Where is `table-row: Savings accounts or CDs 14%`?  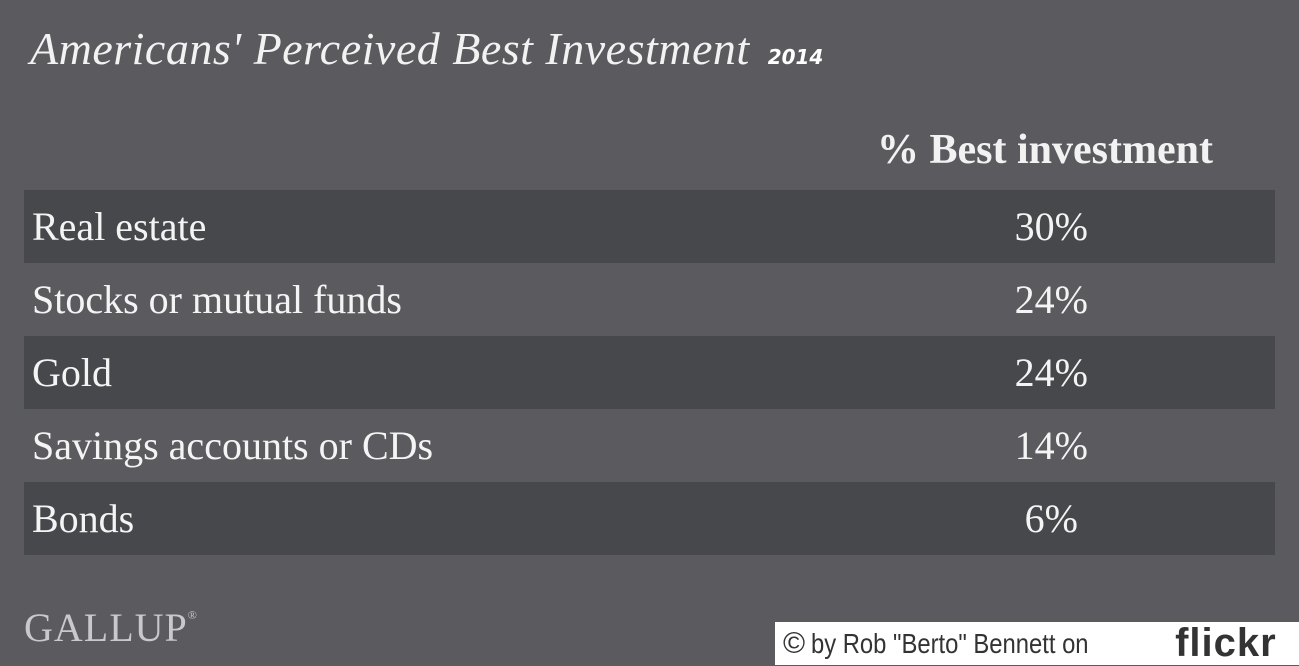
table-row: Savings accounts or CDs 14% is located at coordinates (649, 445).